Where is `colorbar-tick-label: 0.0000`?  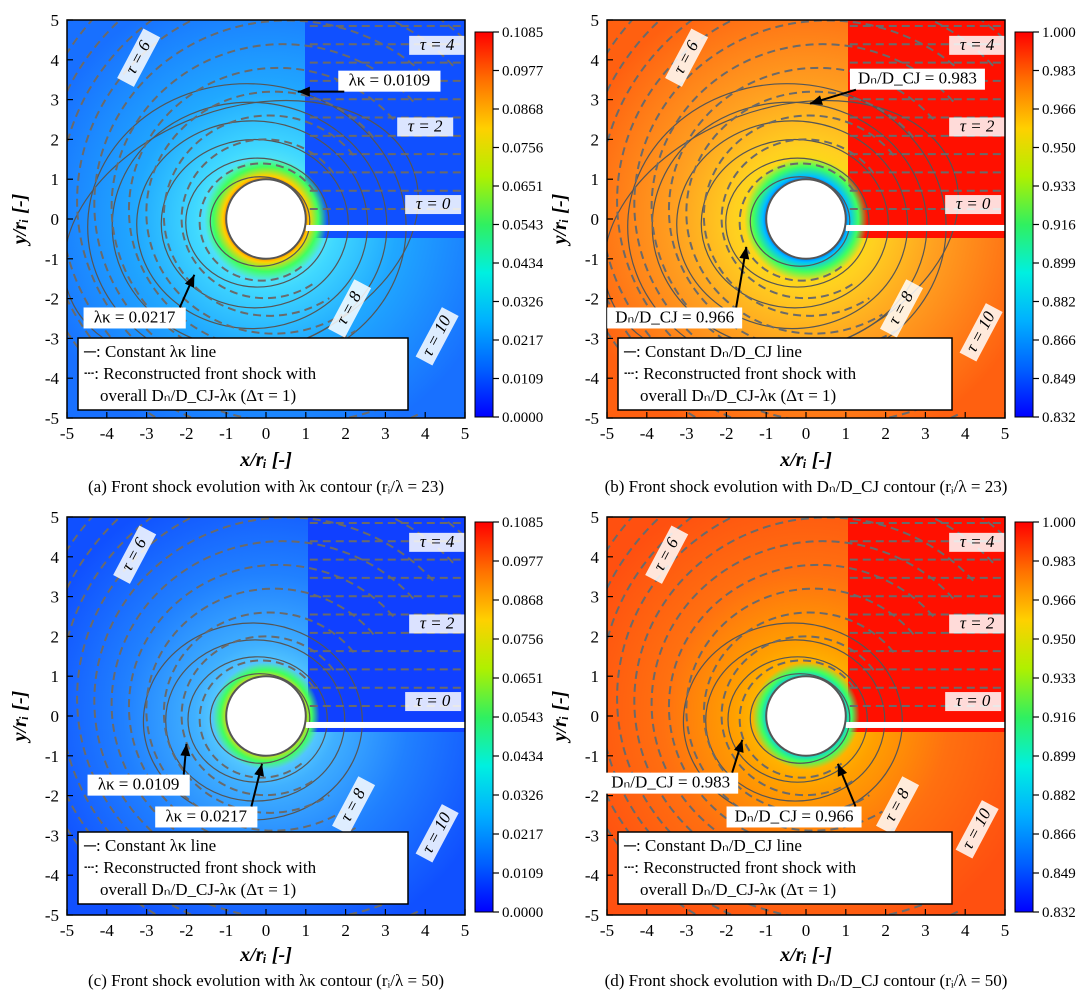 colorbar-tick-label: 0.0000 is located at coordinates (522, 418).